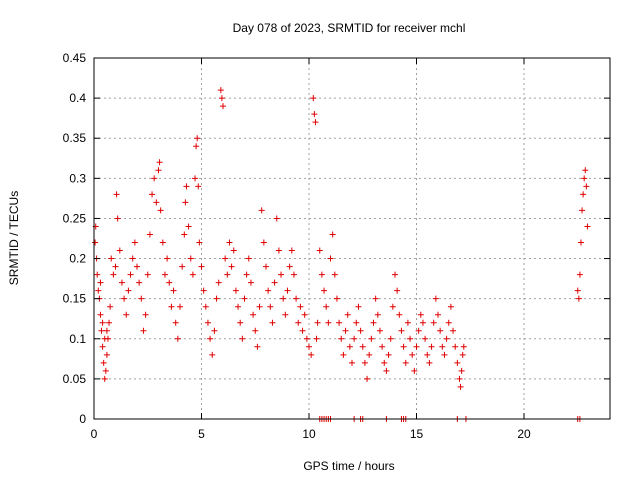 This screenshot has width=640, height=480. What do you see at coordinates (77, 178) in the screenshot?
I see `y-tick-label: 0.3` at bounding box center [77, 178].